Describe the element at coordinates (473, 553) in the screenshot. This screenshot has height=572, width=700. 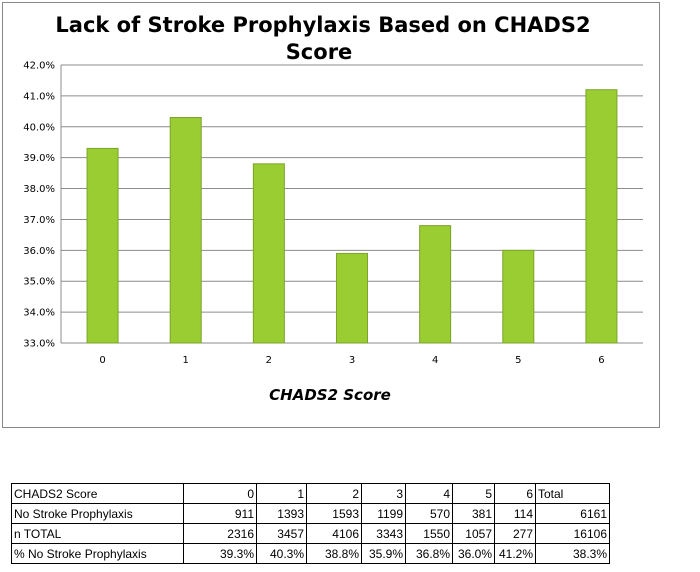
I see `table-cell: 36.0%` at that location.